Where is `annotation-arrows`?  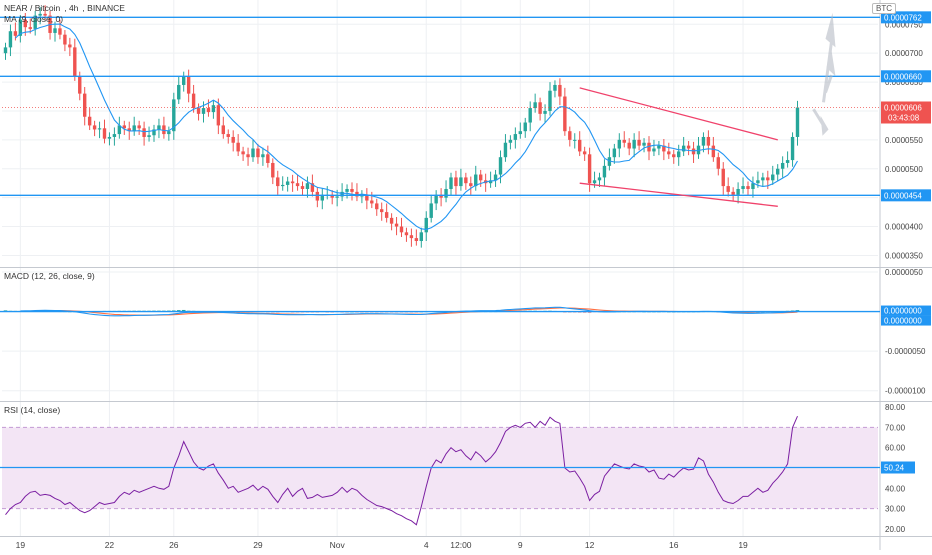 annotation-arrows is located at coordinates (824, 74).